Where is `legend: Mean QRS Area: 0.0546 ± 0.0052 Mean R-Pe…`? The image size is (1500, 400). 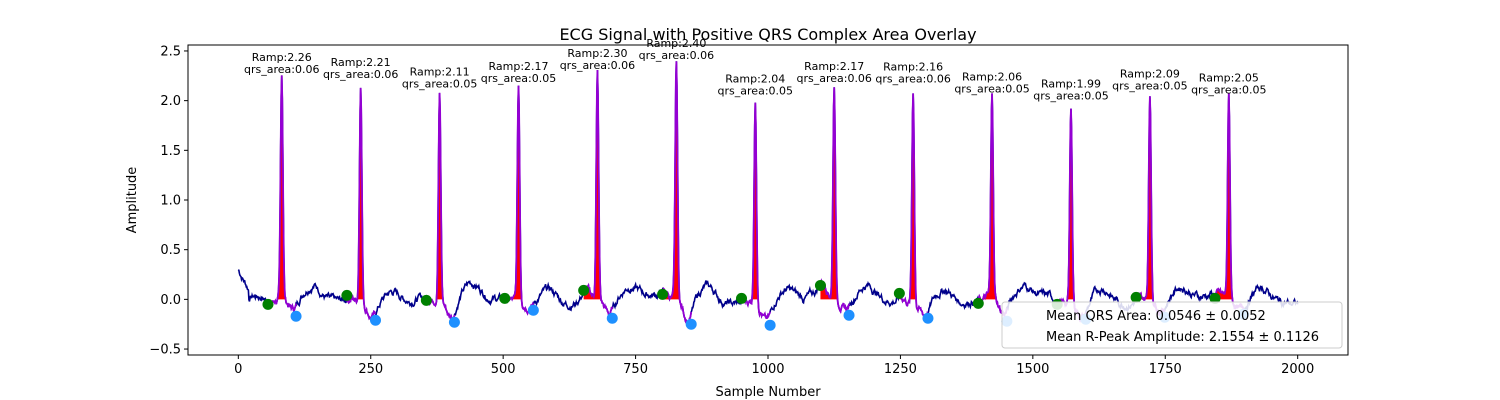 legend: Mean QRS Area: 0.0546 ± 0.0052 Mean R-Pe… is located at coordinates (1172, 325).